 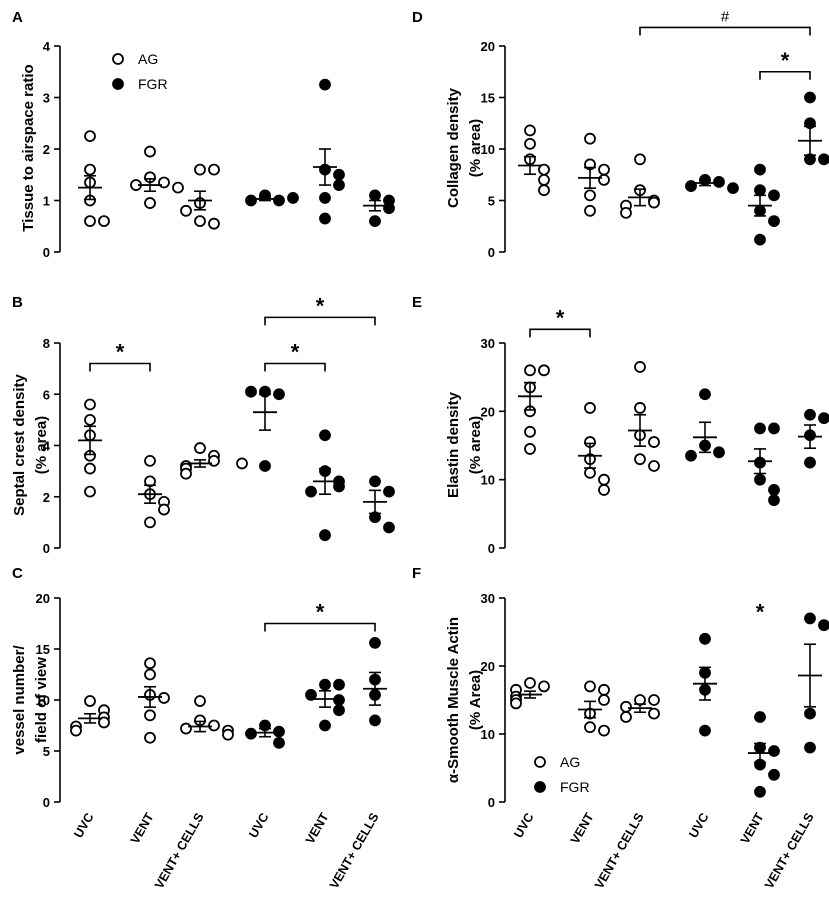 I want to click on series-ag-uvc, so click(x=530, y=693).